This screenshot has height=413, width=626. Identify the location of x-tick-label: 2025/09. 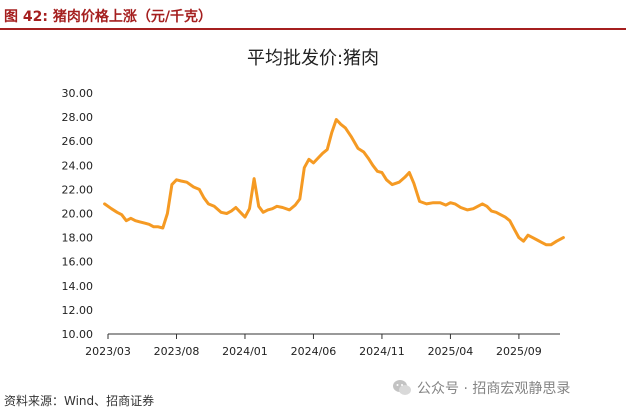
(519, 351).